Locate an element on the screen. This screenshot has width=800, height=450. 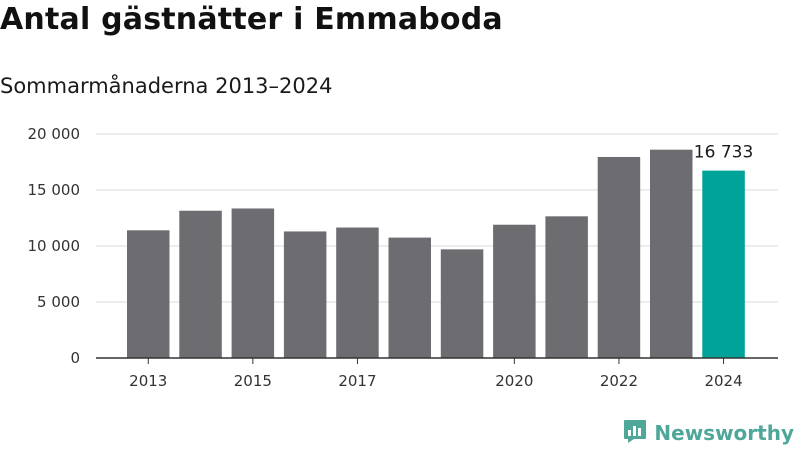
x-tick-label: 2013 is located at coordinates (148, 381).